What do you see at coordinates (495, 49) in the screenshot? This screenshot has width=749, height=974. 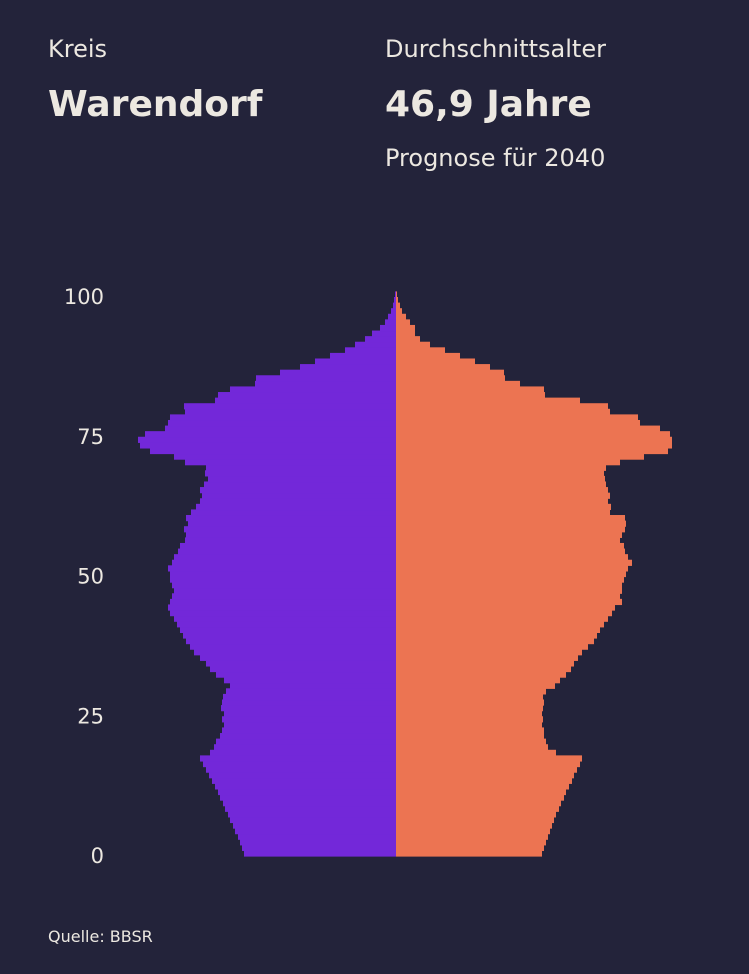 I see `stat-label: Durchschnittsalter` at bounding box center [495, 49].